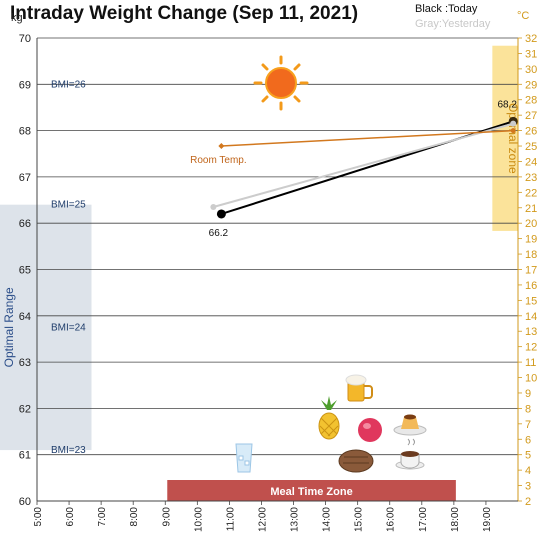 The image size is (537, 537). I want to click on steak-icon, so click(356, 461).